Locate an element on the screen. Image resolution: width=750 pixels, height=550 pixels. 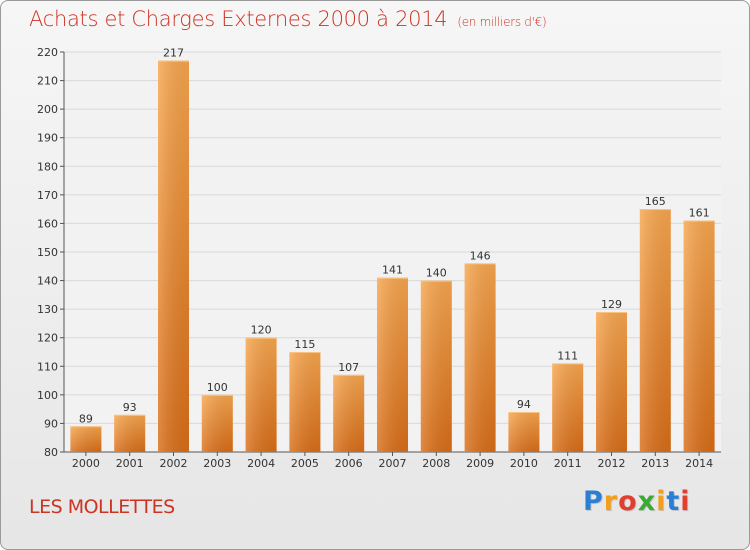
y-tick-label: 150 is located at coordinates (47, 252).